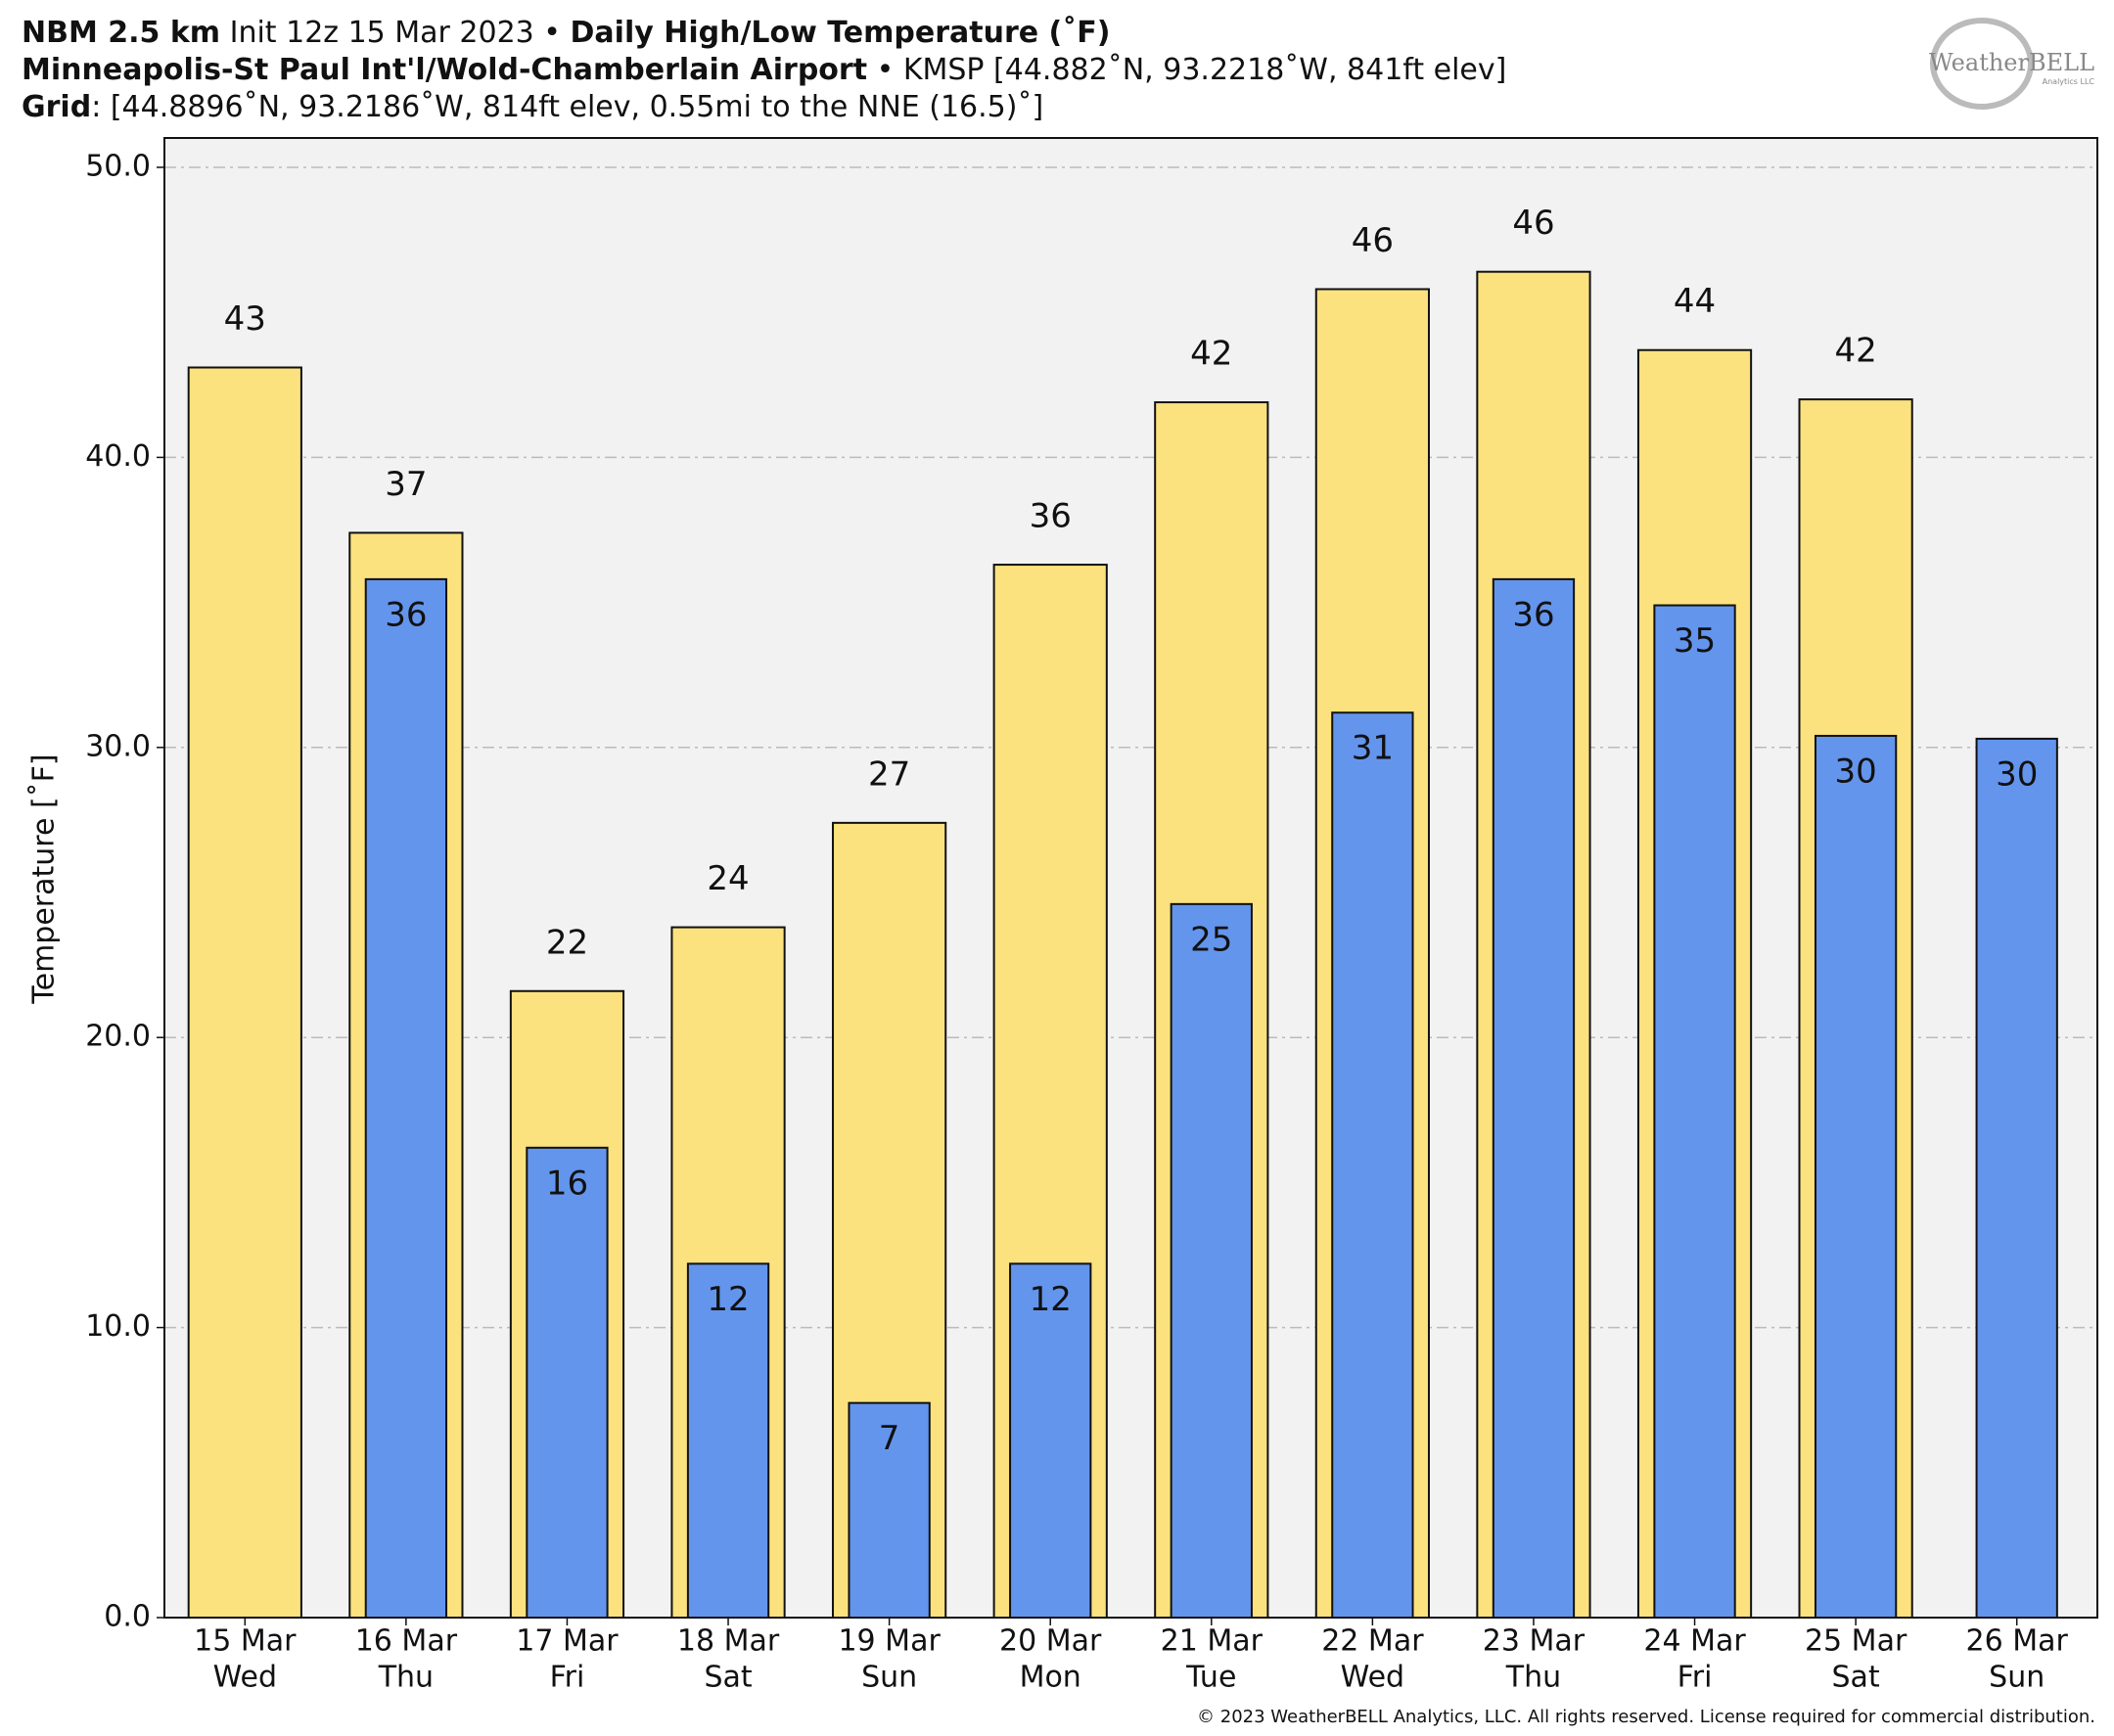 The height and width of the screenshot is (1736, 2114). Describe the element at coordinates (245, 319) in the screenshot. I see `value-label: 43` at that location.